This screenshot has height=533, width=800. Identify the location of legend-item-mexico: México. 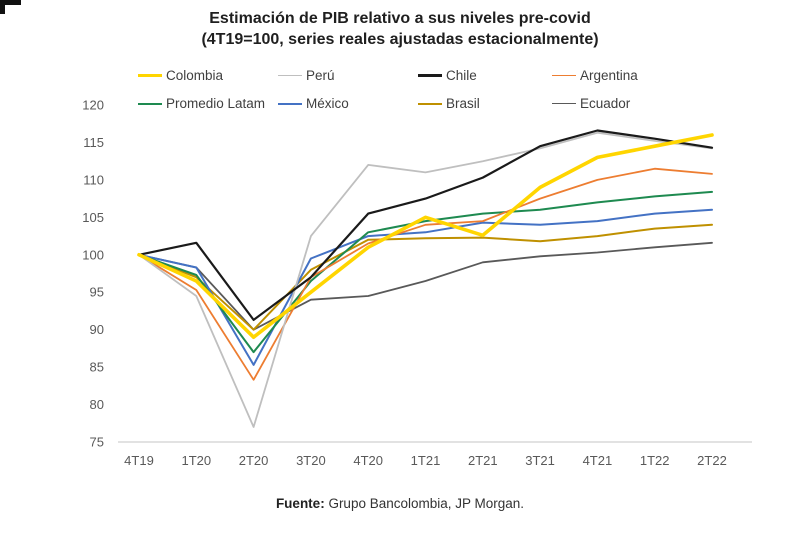
(313, 103).